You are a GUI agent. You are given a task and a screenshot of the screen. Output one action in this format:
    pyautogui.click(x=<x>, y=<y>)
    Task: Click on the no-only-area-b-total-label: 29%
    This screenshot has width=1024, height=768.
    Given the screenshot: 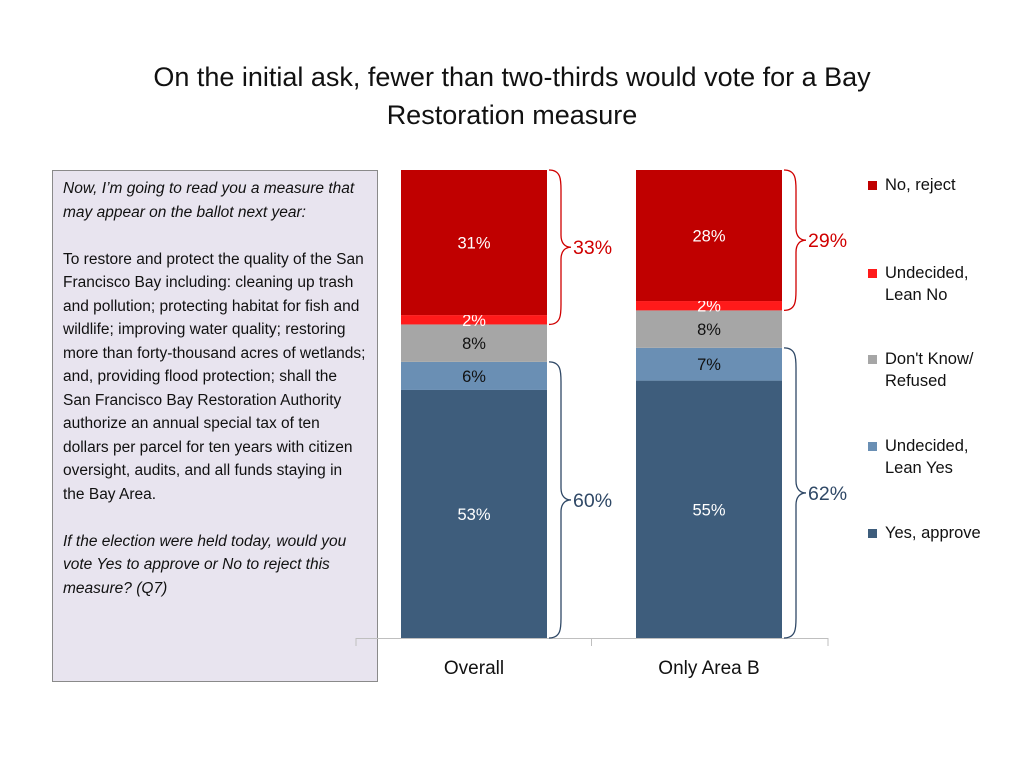 What is the action you would take?
    pyautogui.click(x=827, y=241)
    